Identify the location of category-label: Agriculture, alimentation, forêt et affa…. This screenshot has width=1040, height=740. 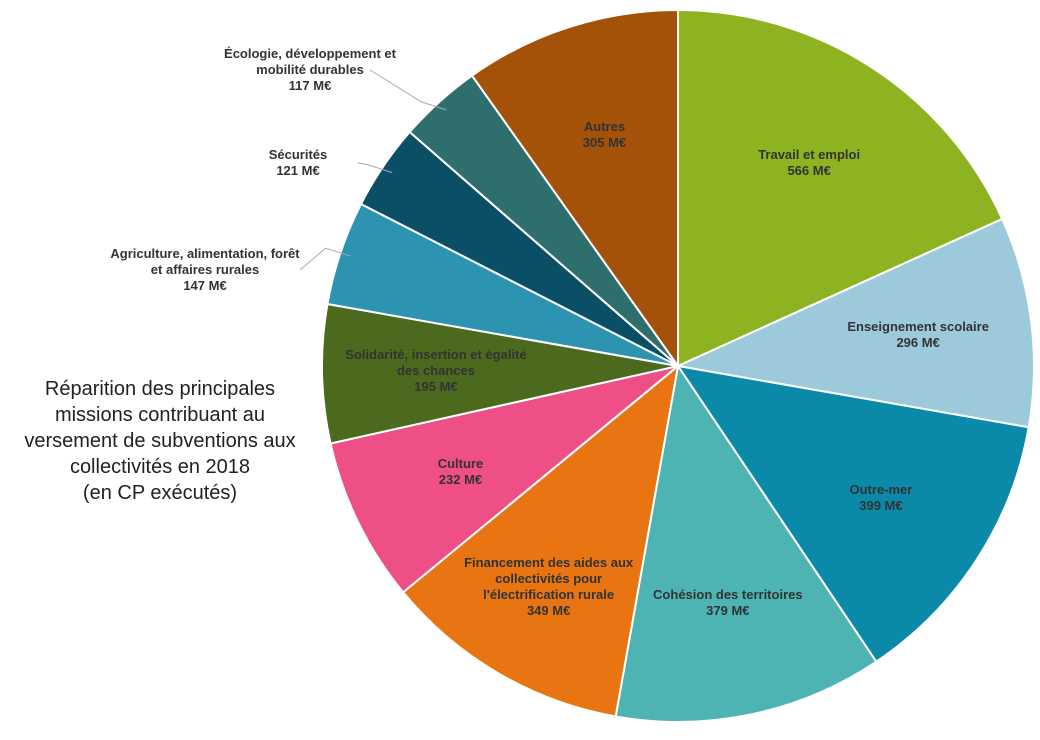
(205, 261).